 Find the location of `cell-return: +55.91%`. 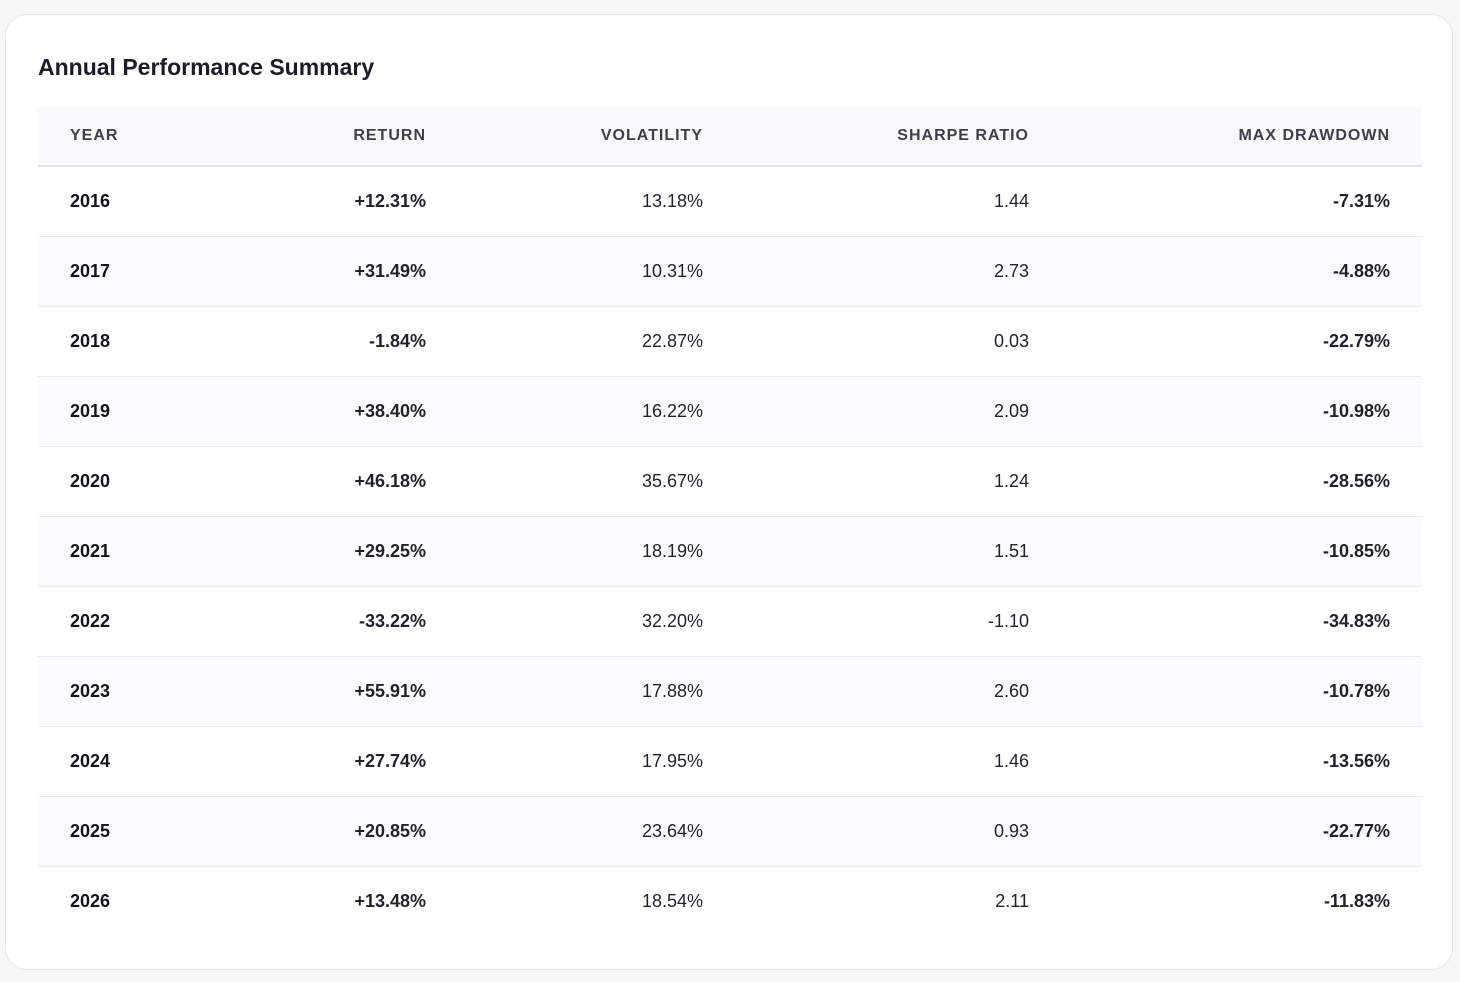

cell-return: +55.91% is located at coordinates (343, 691).